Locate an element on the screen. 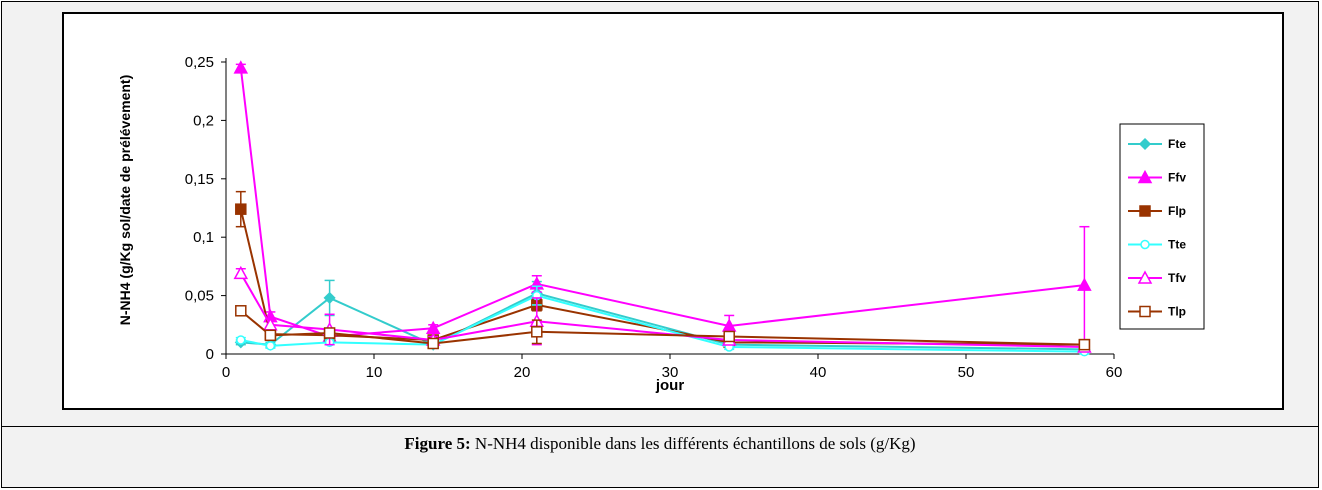 The width and height of the screenshot is (1322, 490). x-tick-label: 20 is located at coordinates (522, 372).